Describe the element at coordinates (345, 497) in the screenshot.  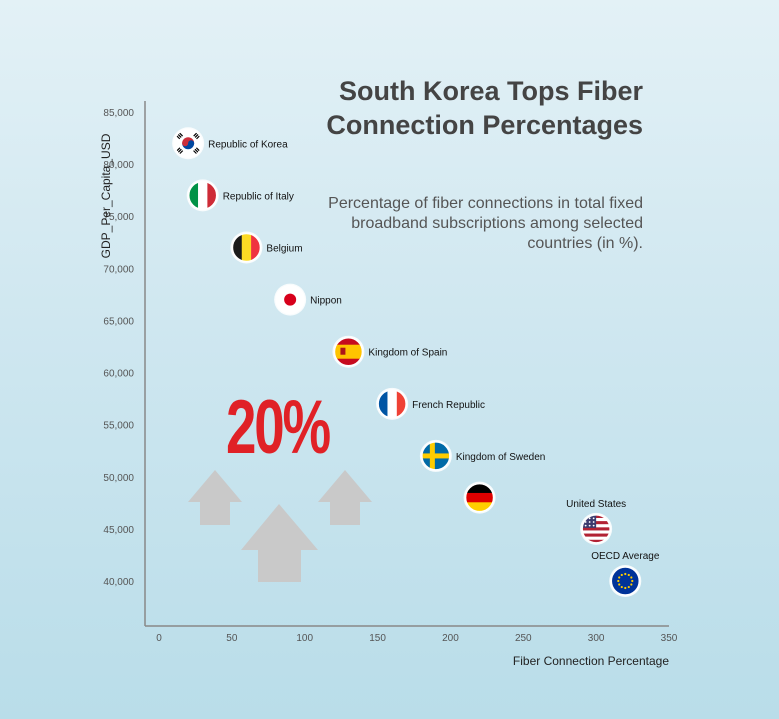
I see `up-arrow-small-right` at that location.